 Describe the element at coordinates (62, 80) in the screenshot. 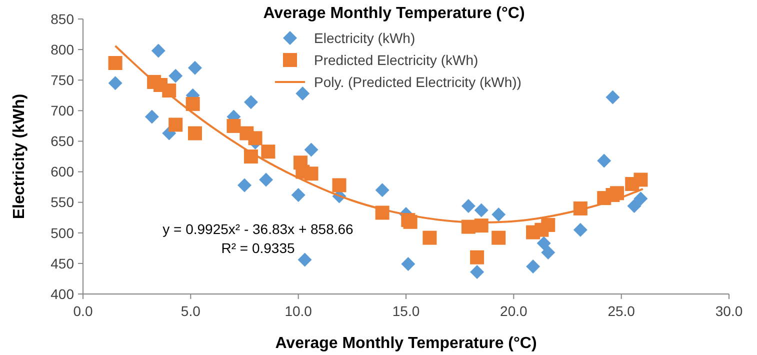

I see `y-tick-label: 750` at that location.